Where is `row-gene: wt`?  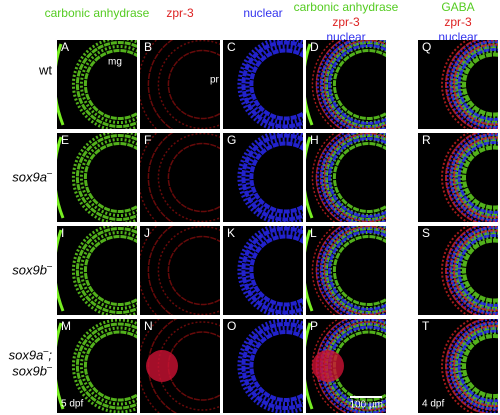 row-gene: wt is located at coordinates (45, 70).